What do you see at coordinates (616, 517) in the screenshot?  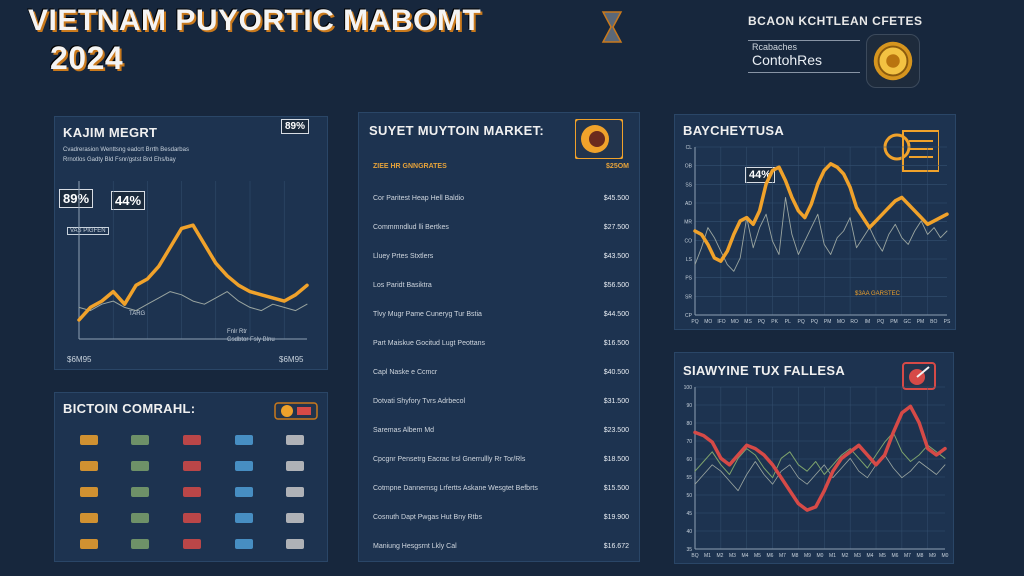 I see `row-value: $19.900` at bounding box center [616, 517].